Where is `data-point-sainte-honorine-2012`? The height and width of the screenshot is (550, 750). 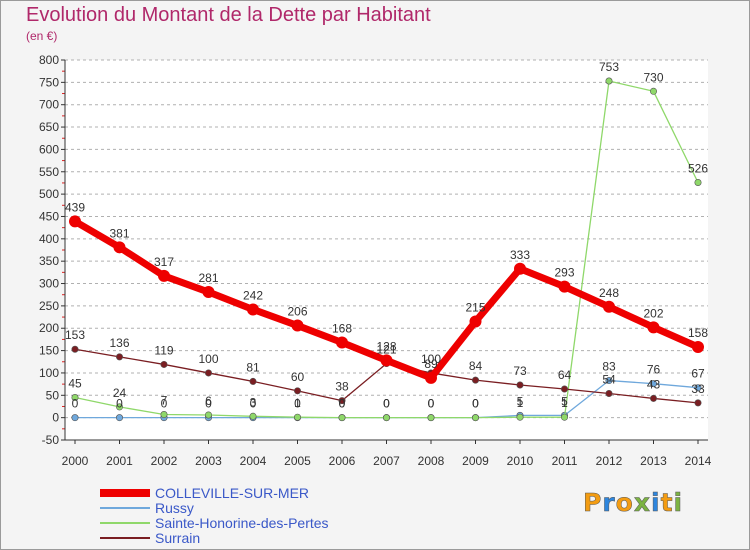 data-point-sainte-honorine-2012 is located at coordinates (609, 81).